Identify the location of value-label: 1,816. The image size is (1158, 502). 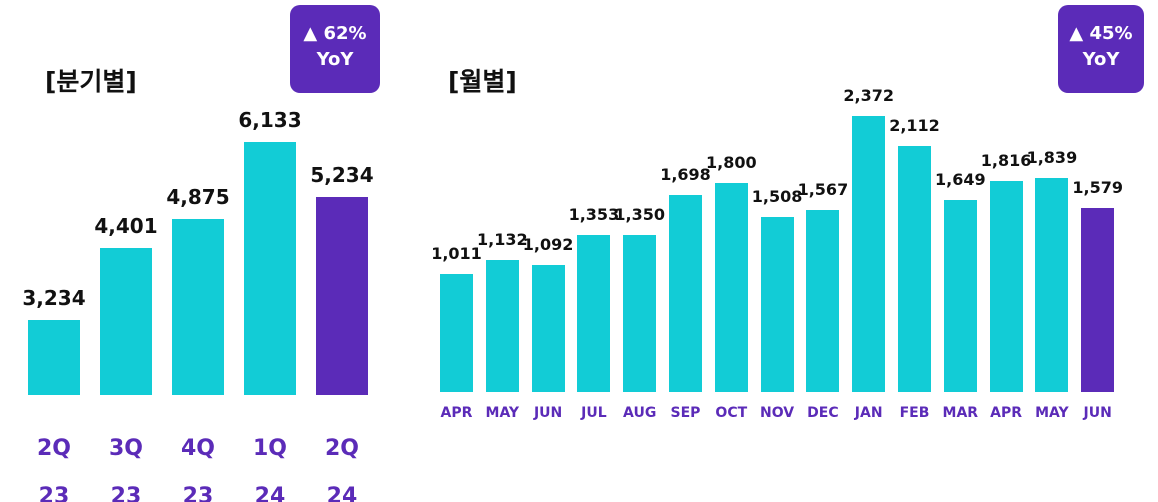
(1006, 160).